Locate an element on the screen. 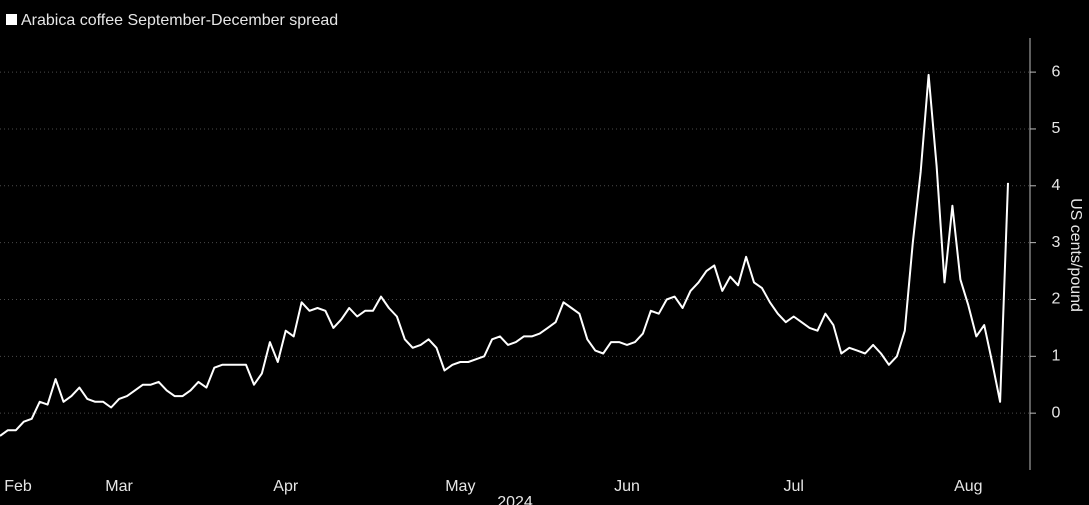 This screenshot has width=1089, height=505. y-tick-label: 4 is located at coordinates (1056, 185).